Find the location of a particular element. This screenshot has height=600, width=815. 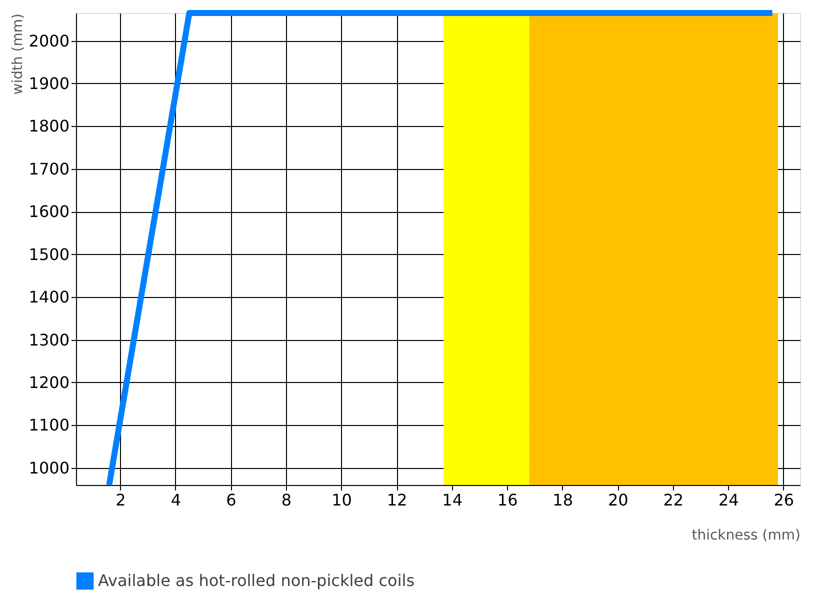

x-tick-label: 10 is located at coordinates (342, 500).